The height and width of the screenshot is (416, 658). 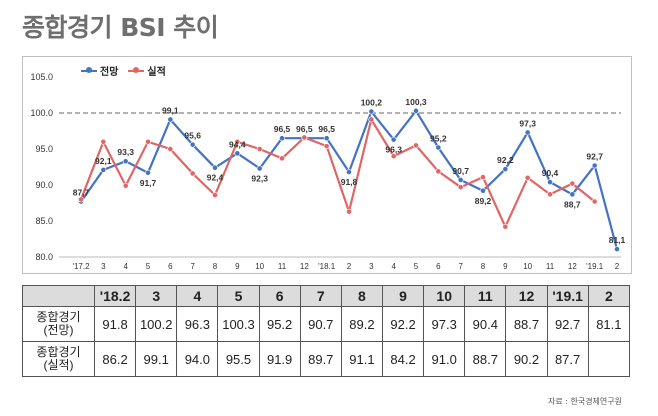 What do you see at coordinates (237, 266) in the screenshot?
I see `x-tick-label: 9` at bounding box center [237, 266].